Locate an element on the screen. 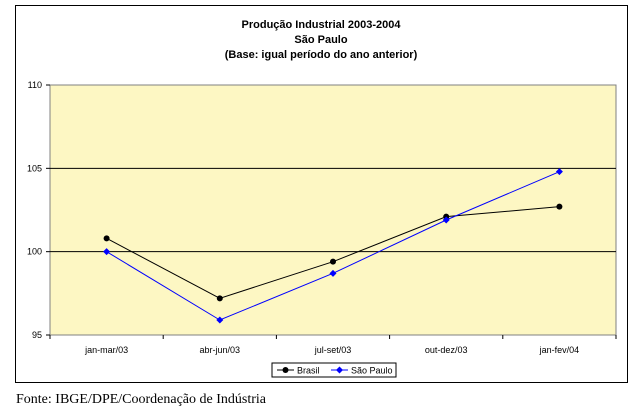 This screenshot has width=635, height=415. x-tick-label: jan-fev/04 is located at coordinates (559, 350).